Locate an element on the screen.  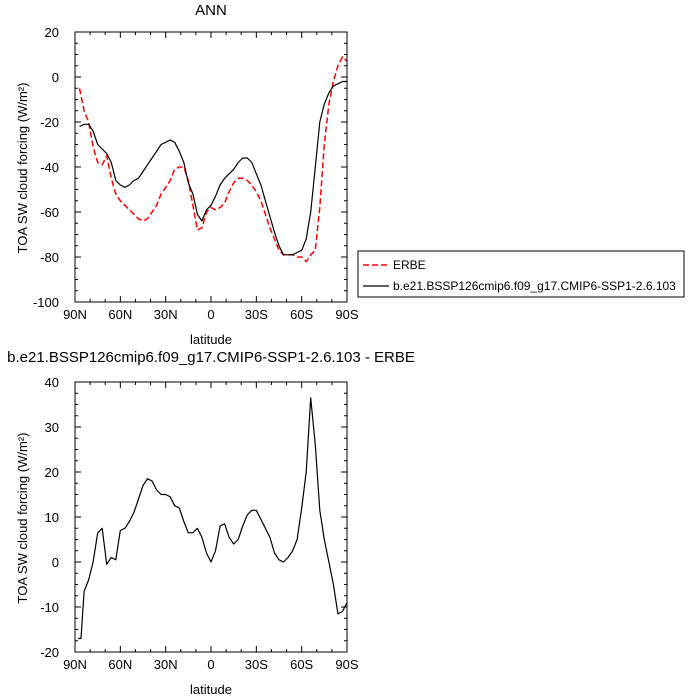
y-tick-label: -40 is located at coordinates (49, 167).